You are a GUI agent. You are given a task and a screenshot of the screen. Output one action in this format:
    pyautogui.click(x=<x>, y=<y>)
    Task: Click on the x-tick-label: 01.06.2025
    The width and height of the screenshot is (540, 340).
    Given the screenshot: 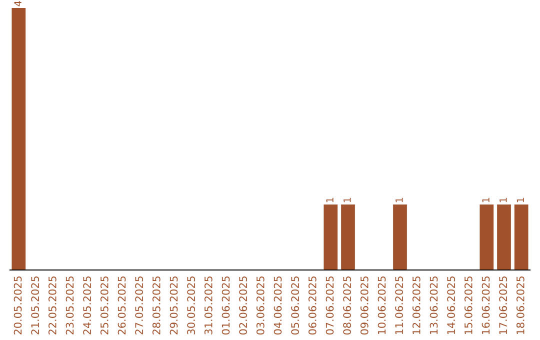 What is the action you would take?
    pyautogui.click(x=226, y=305)
    